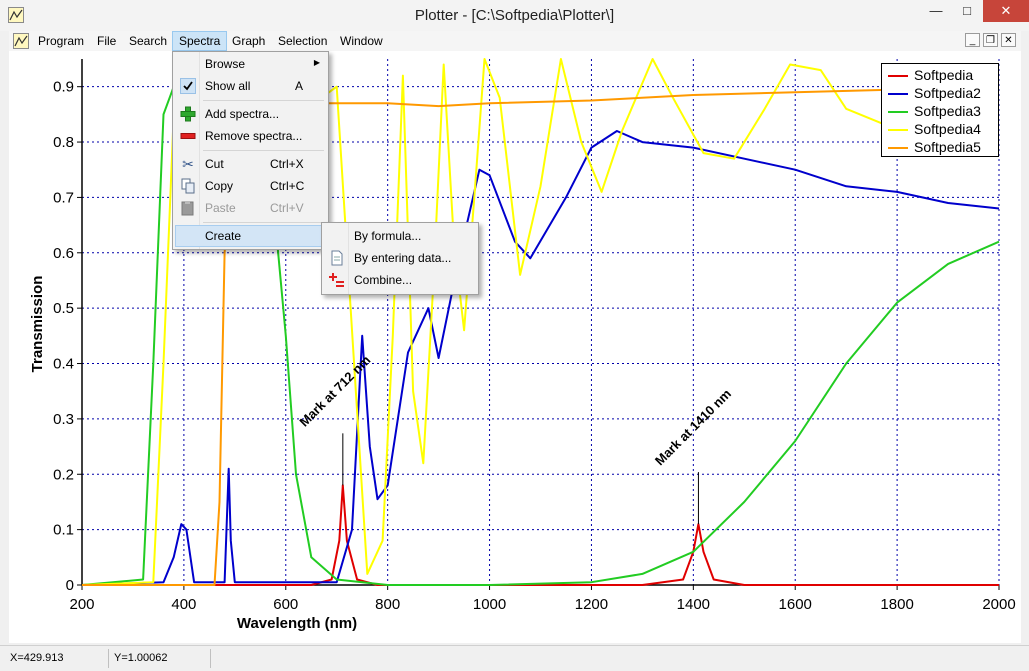 This screenshot has width=1029, height=671. I want to click on y-tick-label: 0.2, so click(63, 474).